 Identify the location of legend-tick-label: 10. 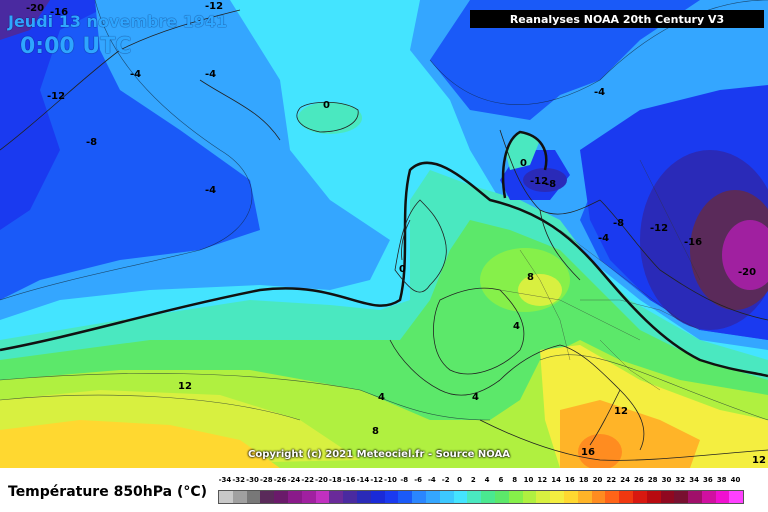
(528, 480).